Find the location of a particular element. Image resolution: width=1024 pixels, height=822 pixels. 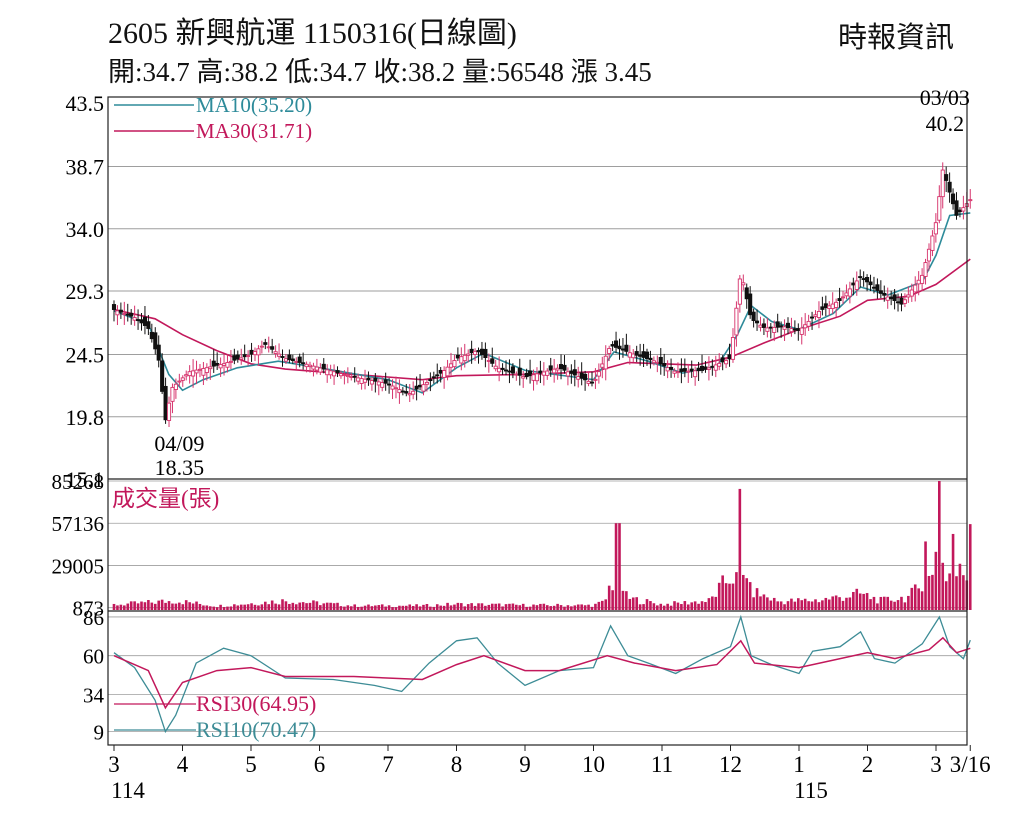

year-label: 114 is located at coordinates (128, 790).